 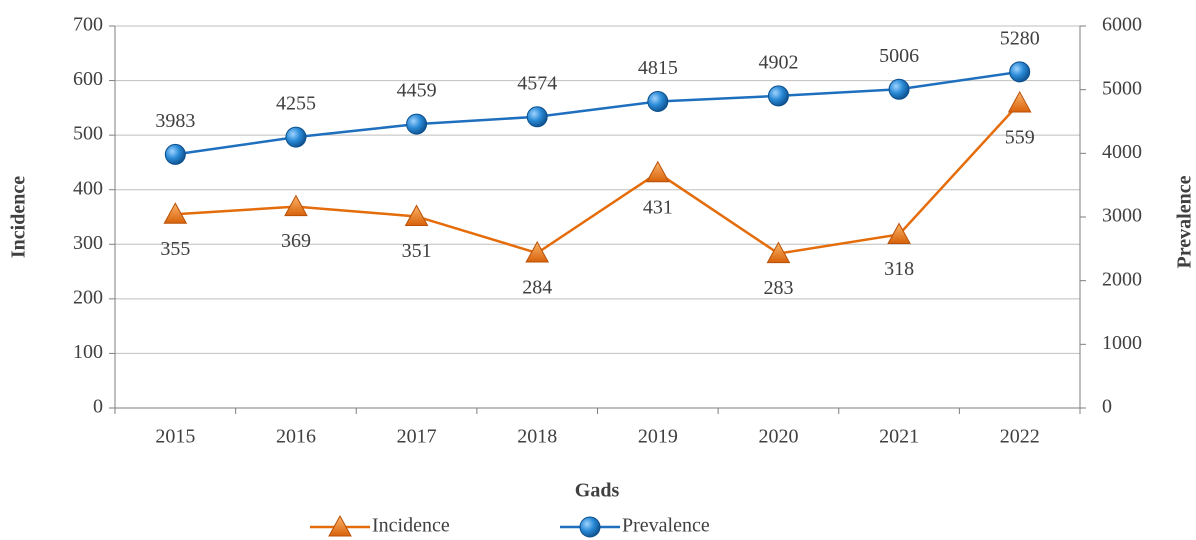 I want to click on y-tick-label: 600, so click(x=88, y=79).